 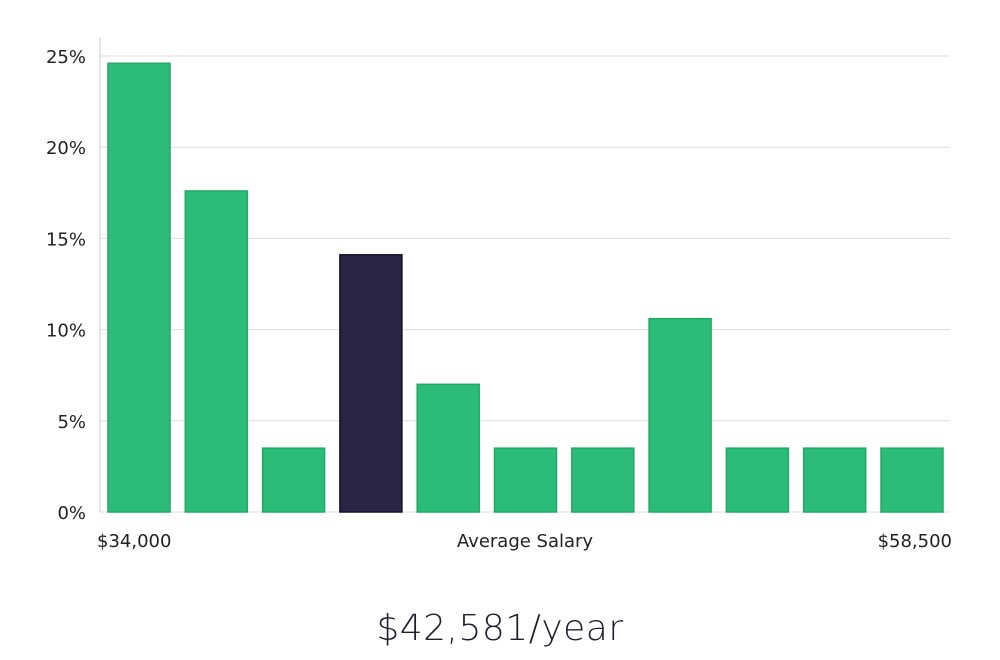 I want to click on y-tick-label: 0%, so click(x=71, y=513).